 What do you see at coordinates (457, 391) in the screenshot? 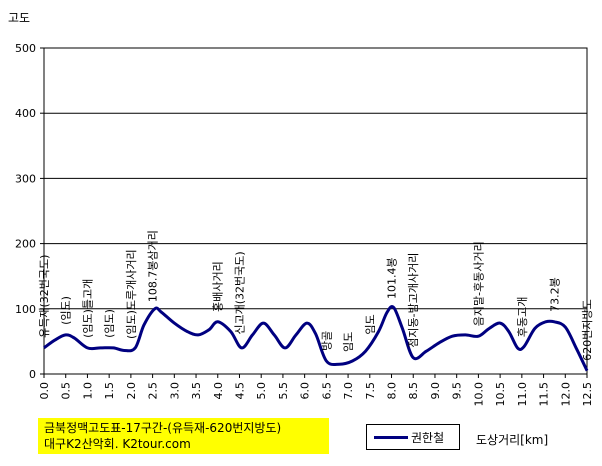
I see `x-tick-label: 9.5` at bounding box center [457, 391].